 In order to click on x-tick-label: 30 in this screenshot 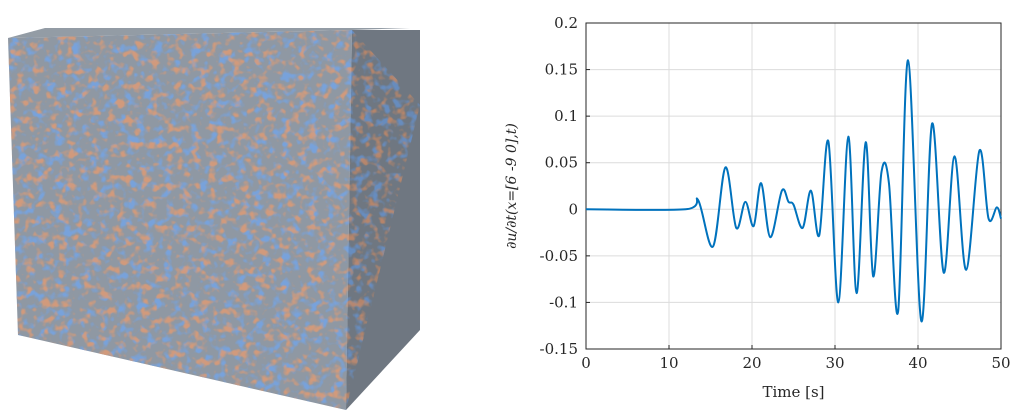, I will do `click(834, 363)`.